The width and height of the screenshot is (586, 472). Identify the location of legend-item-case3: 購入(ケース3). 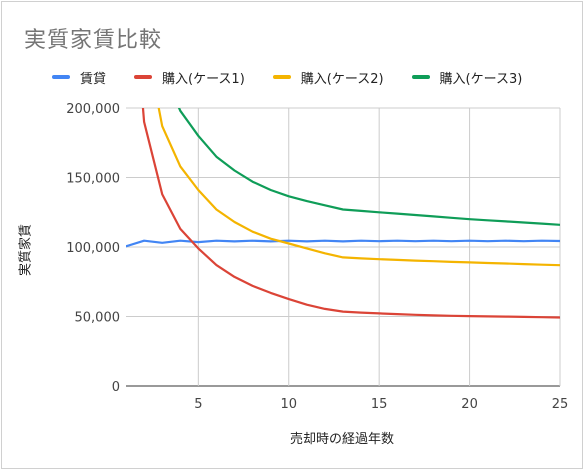
(467, 77).